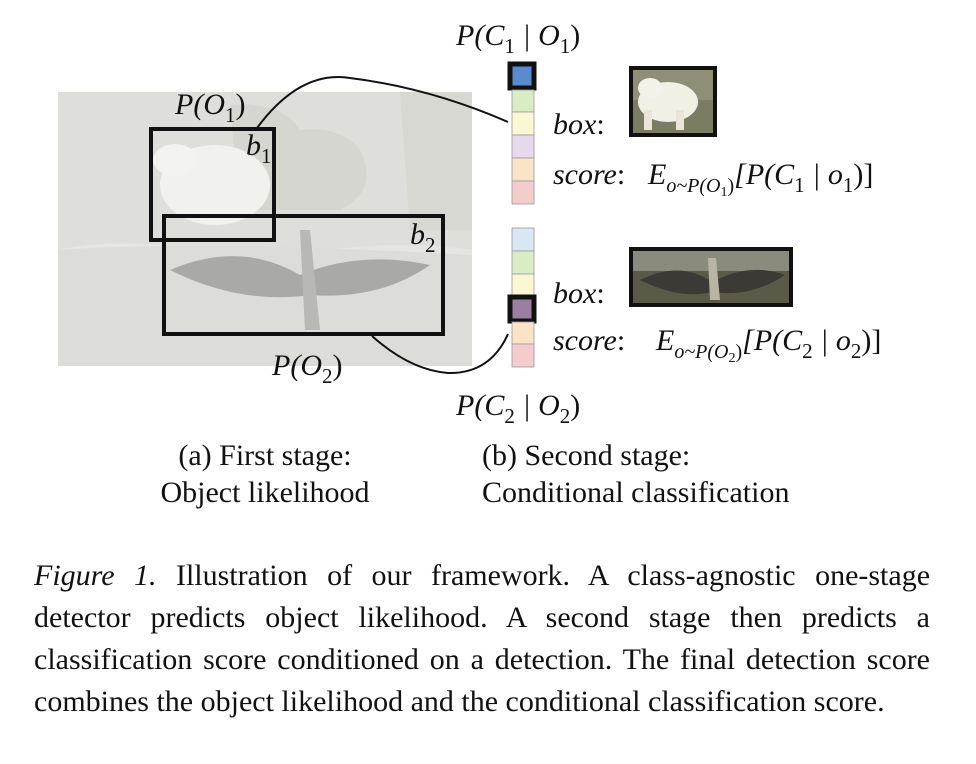 This screenshot has width=976, height=764. I want to click on crop-polar-bear, so click(673, 101).